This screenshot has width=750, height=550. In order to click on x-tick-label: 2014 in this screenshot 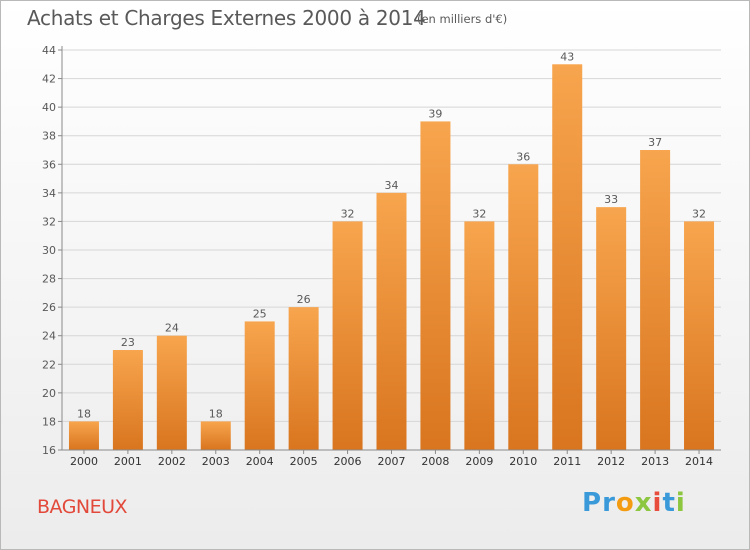, I will do `click(699, 461)`.